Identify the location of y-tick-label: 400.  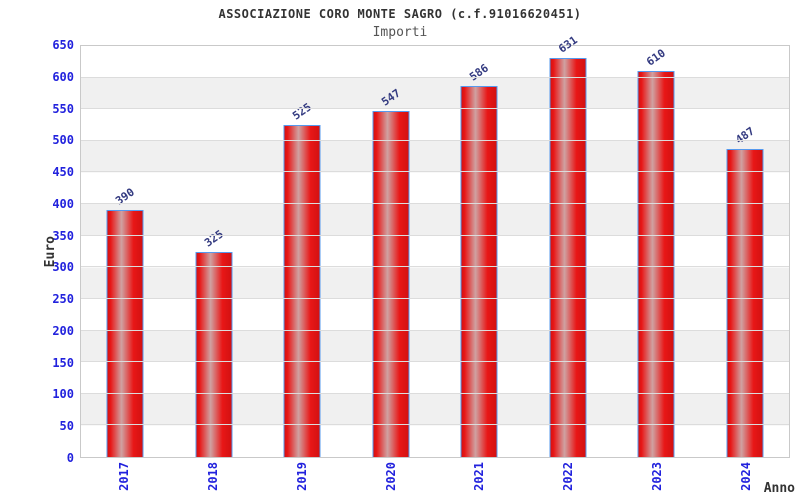
(63, 203).